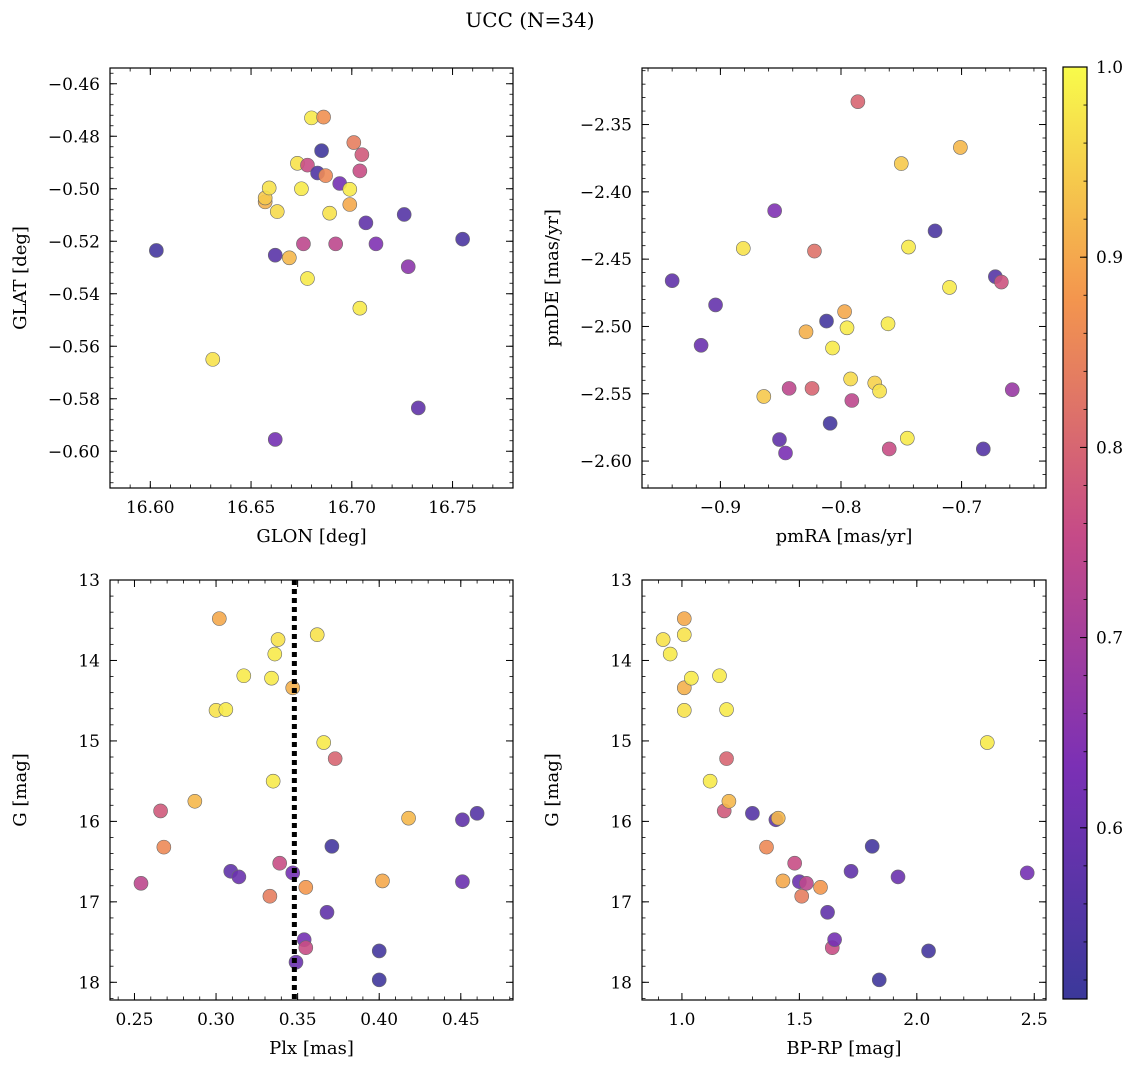  I want to click on colorbar: 0.6 0.7 0.8 0.9 1.0, so click(1092, 529).